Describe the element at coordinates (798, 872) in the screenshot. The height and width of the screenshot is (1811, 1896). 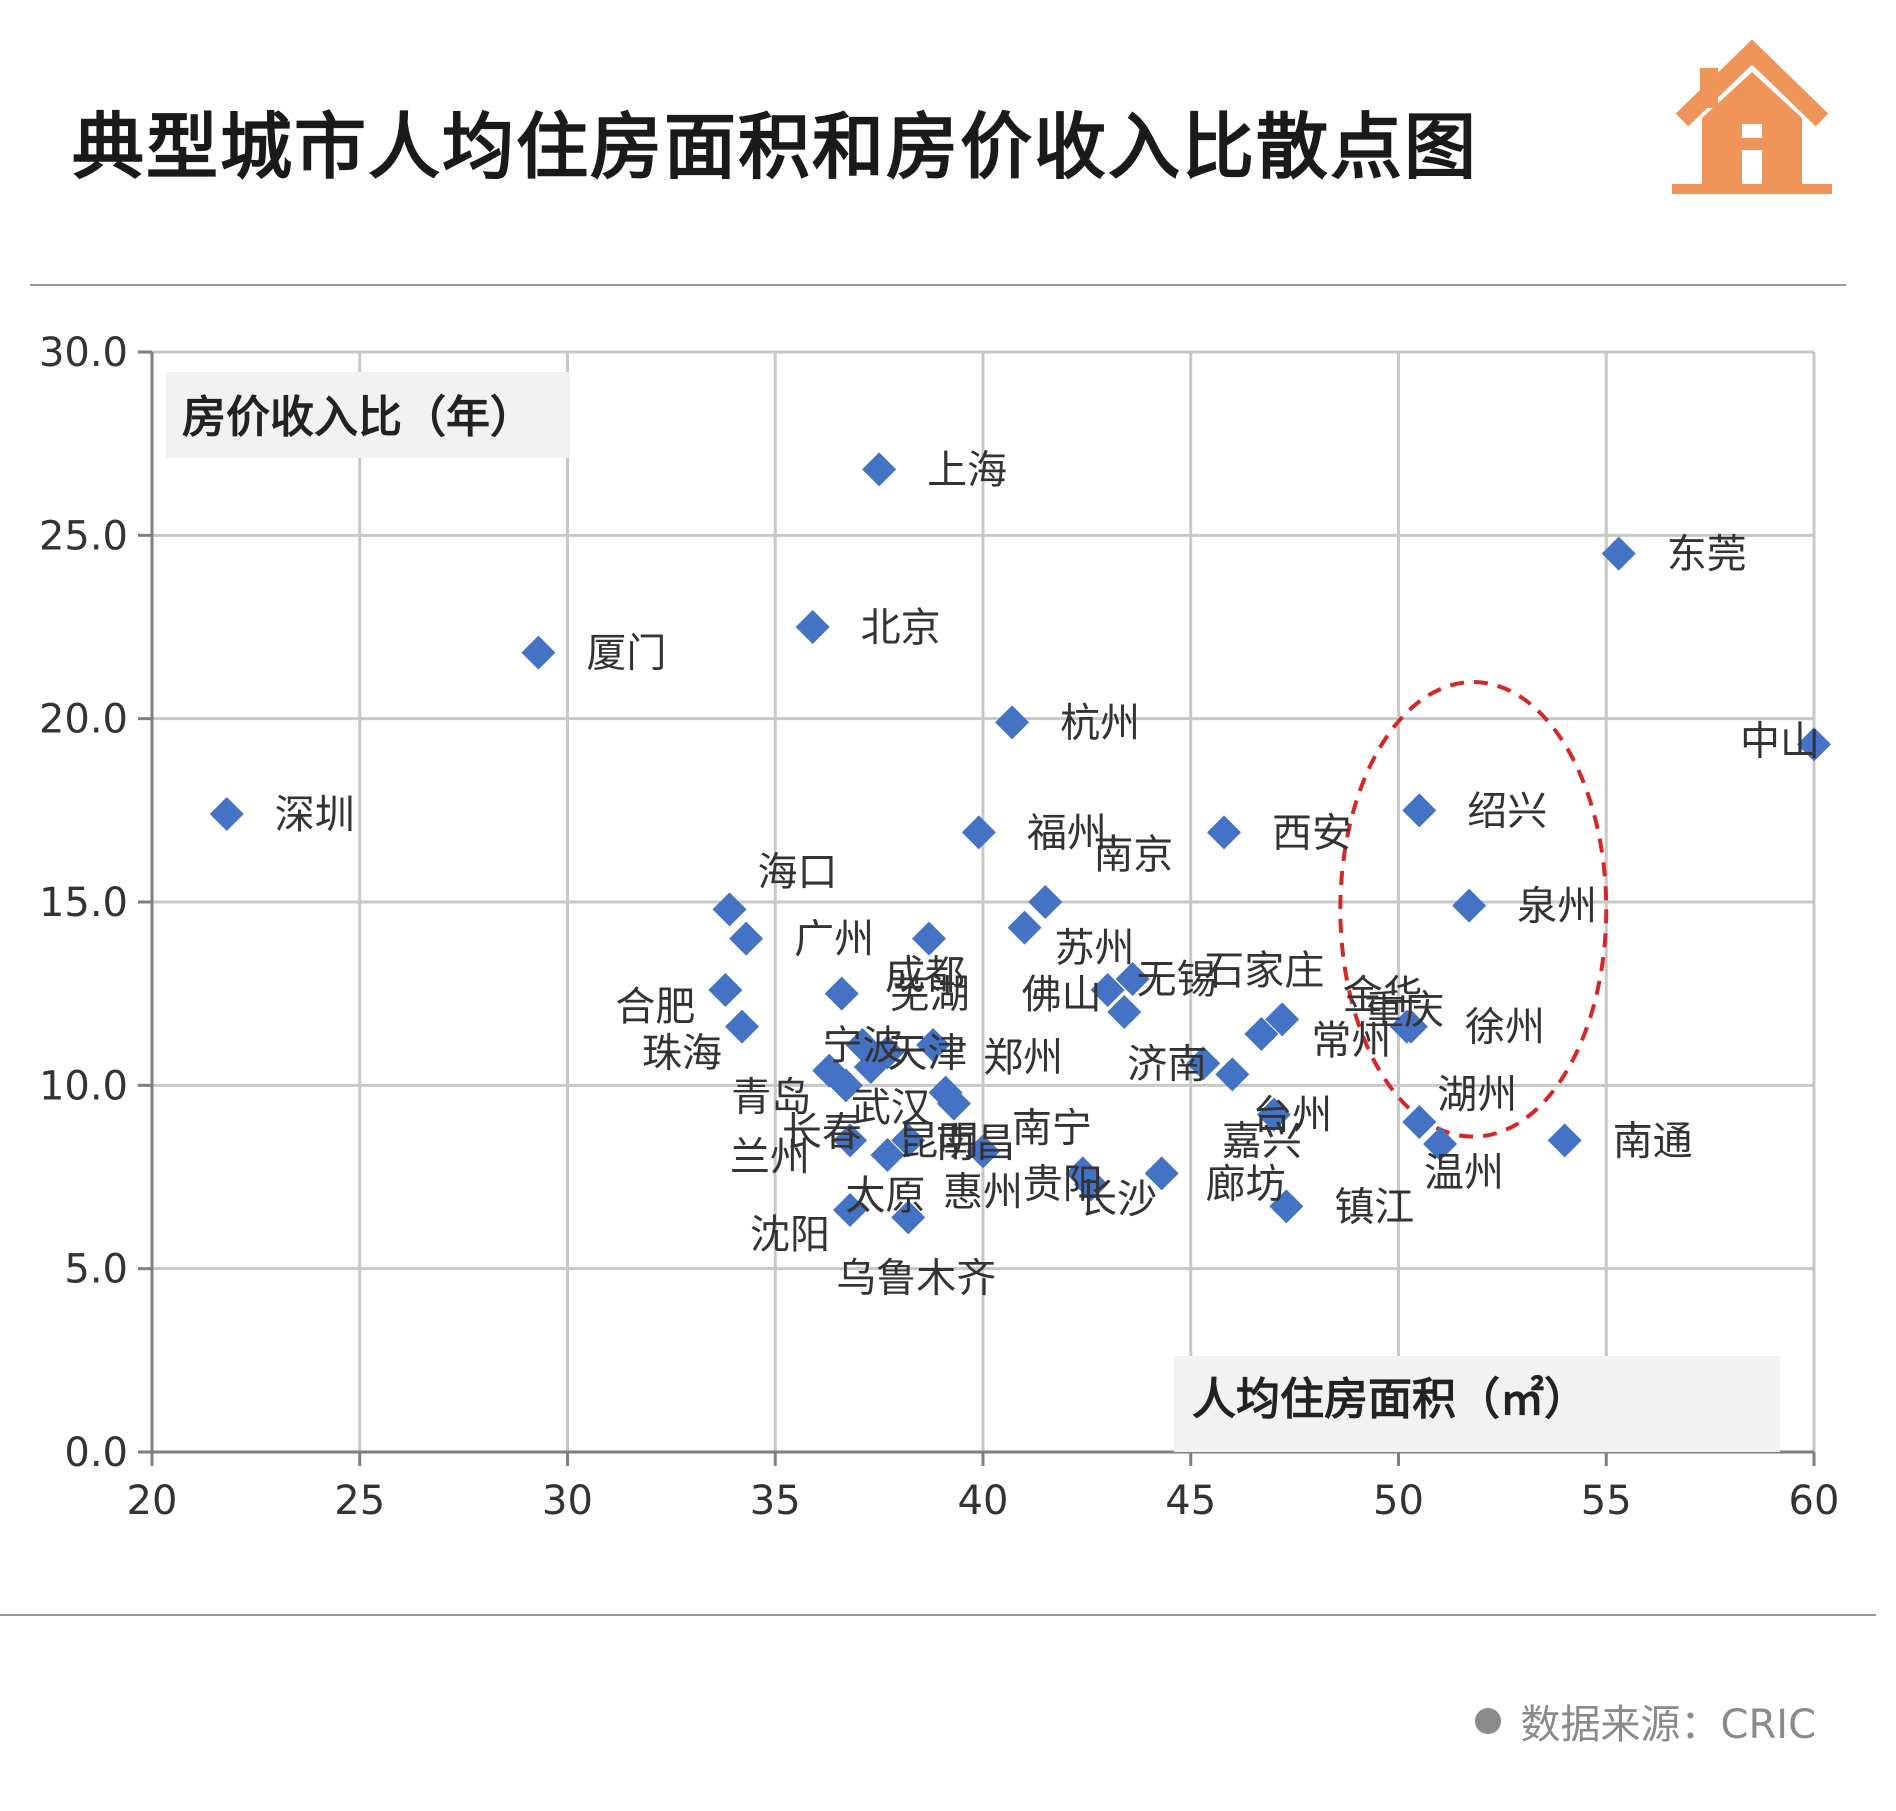
I see `point-label: 海口` at that location.